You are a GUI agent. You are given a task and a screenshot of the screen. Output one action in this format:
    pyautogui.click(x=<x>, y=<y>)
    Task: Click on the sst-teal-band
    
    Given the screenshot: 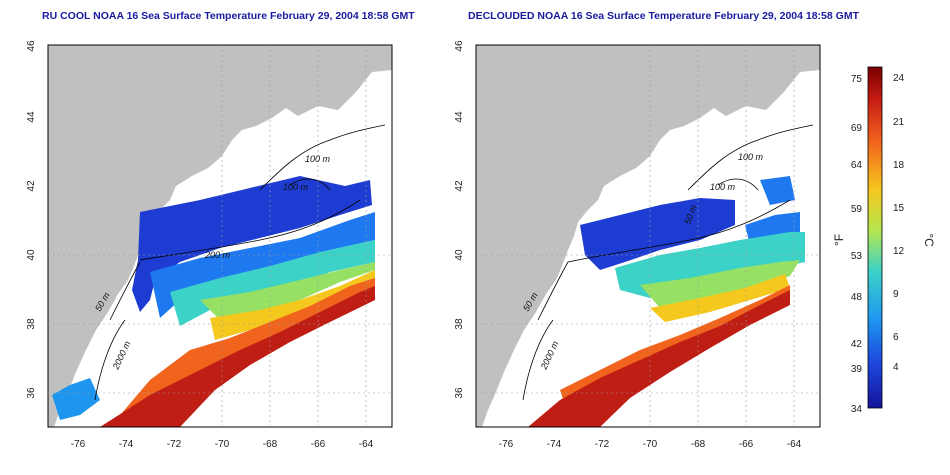 What is the action you would take?
    pyautogui.click(x=710, y=265)
    